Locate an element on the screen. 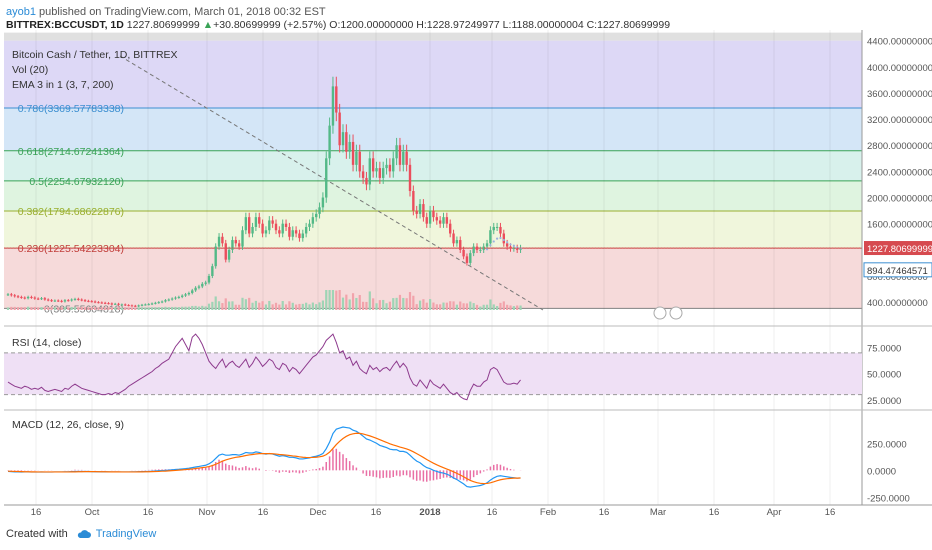  price-tick-label: 2400.00000000 is located at coordinates (899, 172).